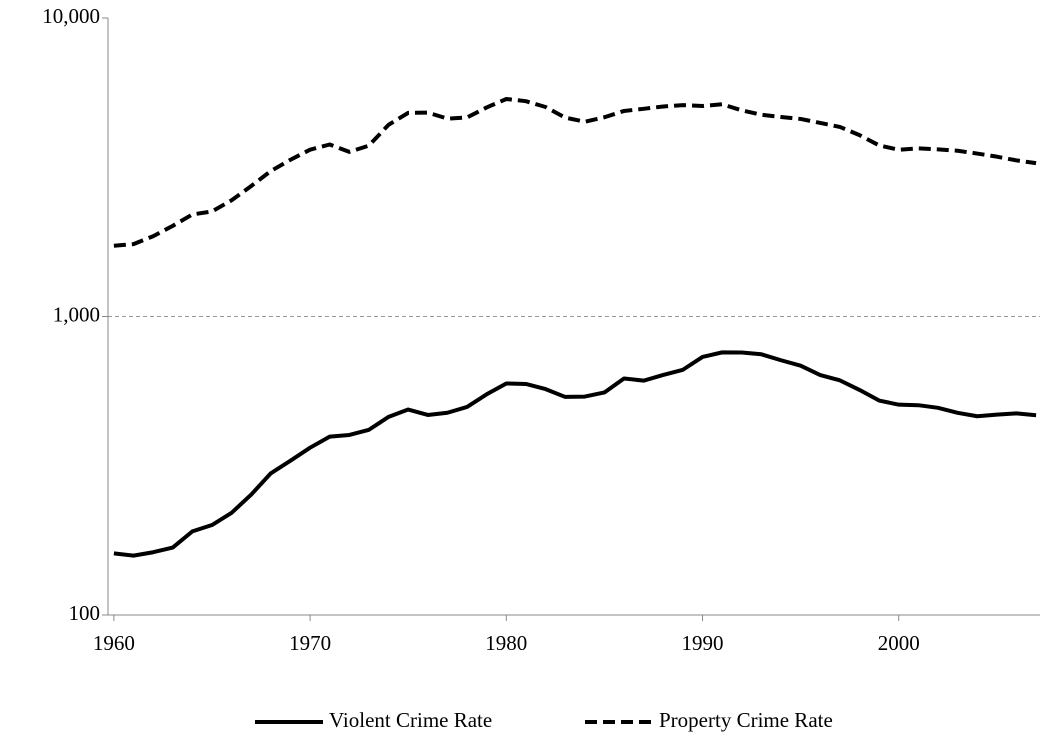  What do you see at coordinates (410, 720) in the screenshot?
I see `legend-label: Violent Crime Rate` at bounding box center [410, 720].